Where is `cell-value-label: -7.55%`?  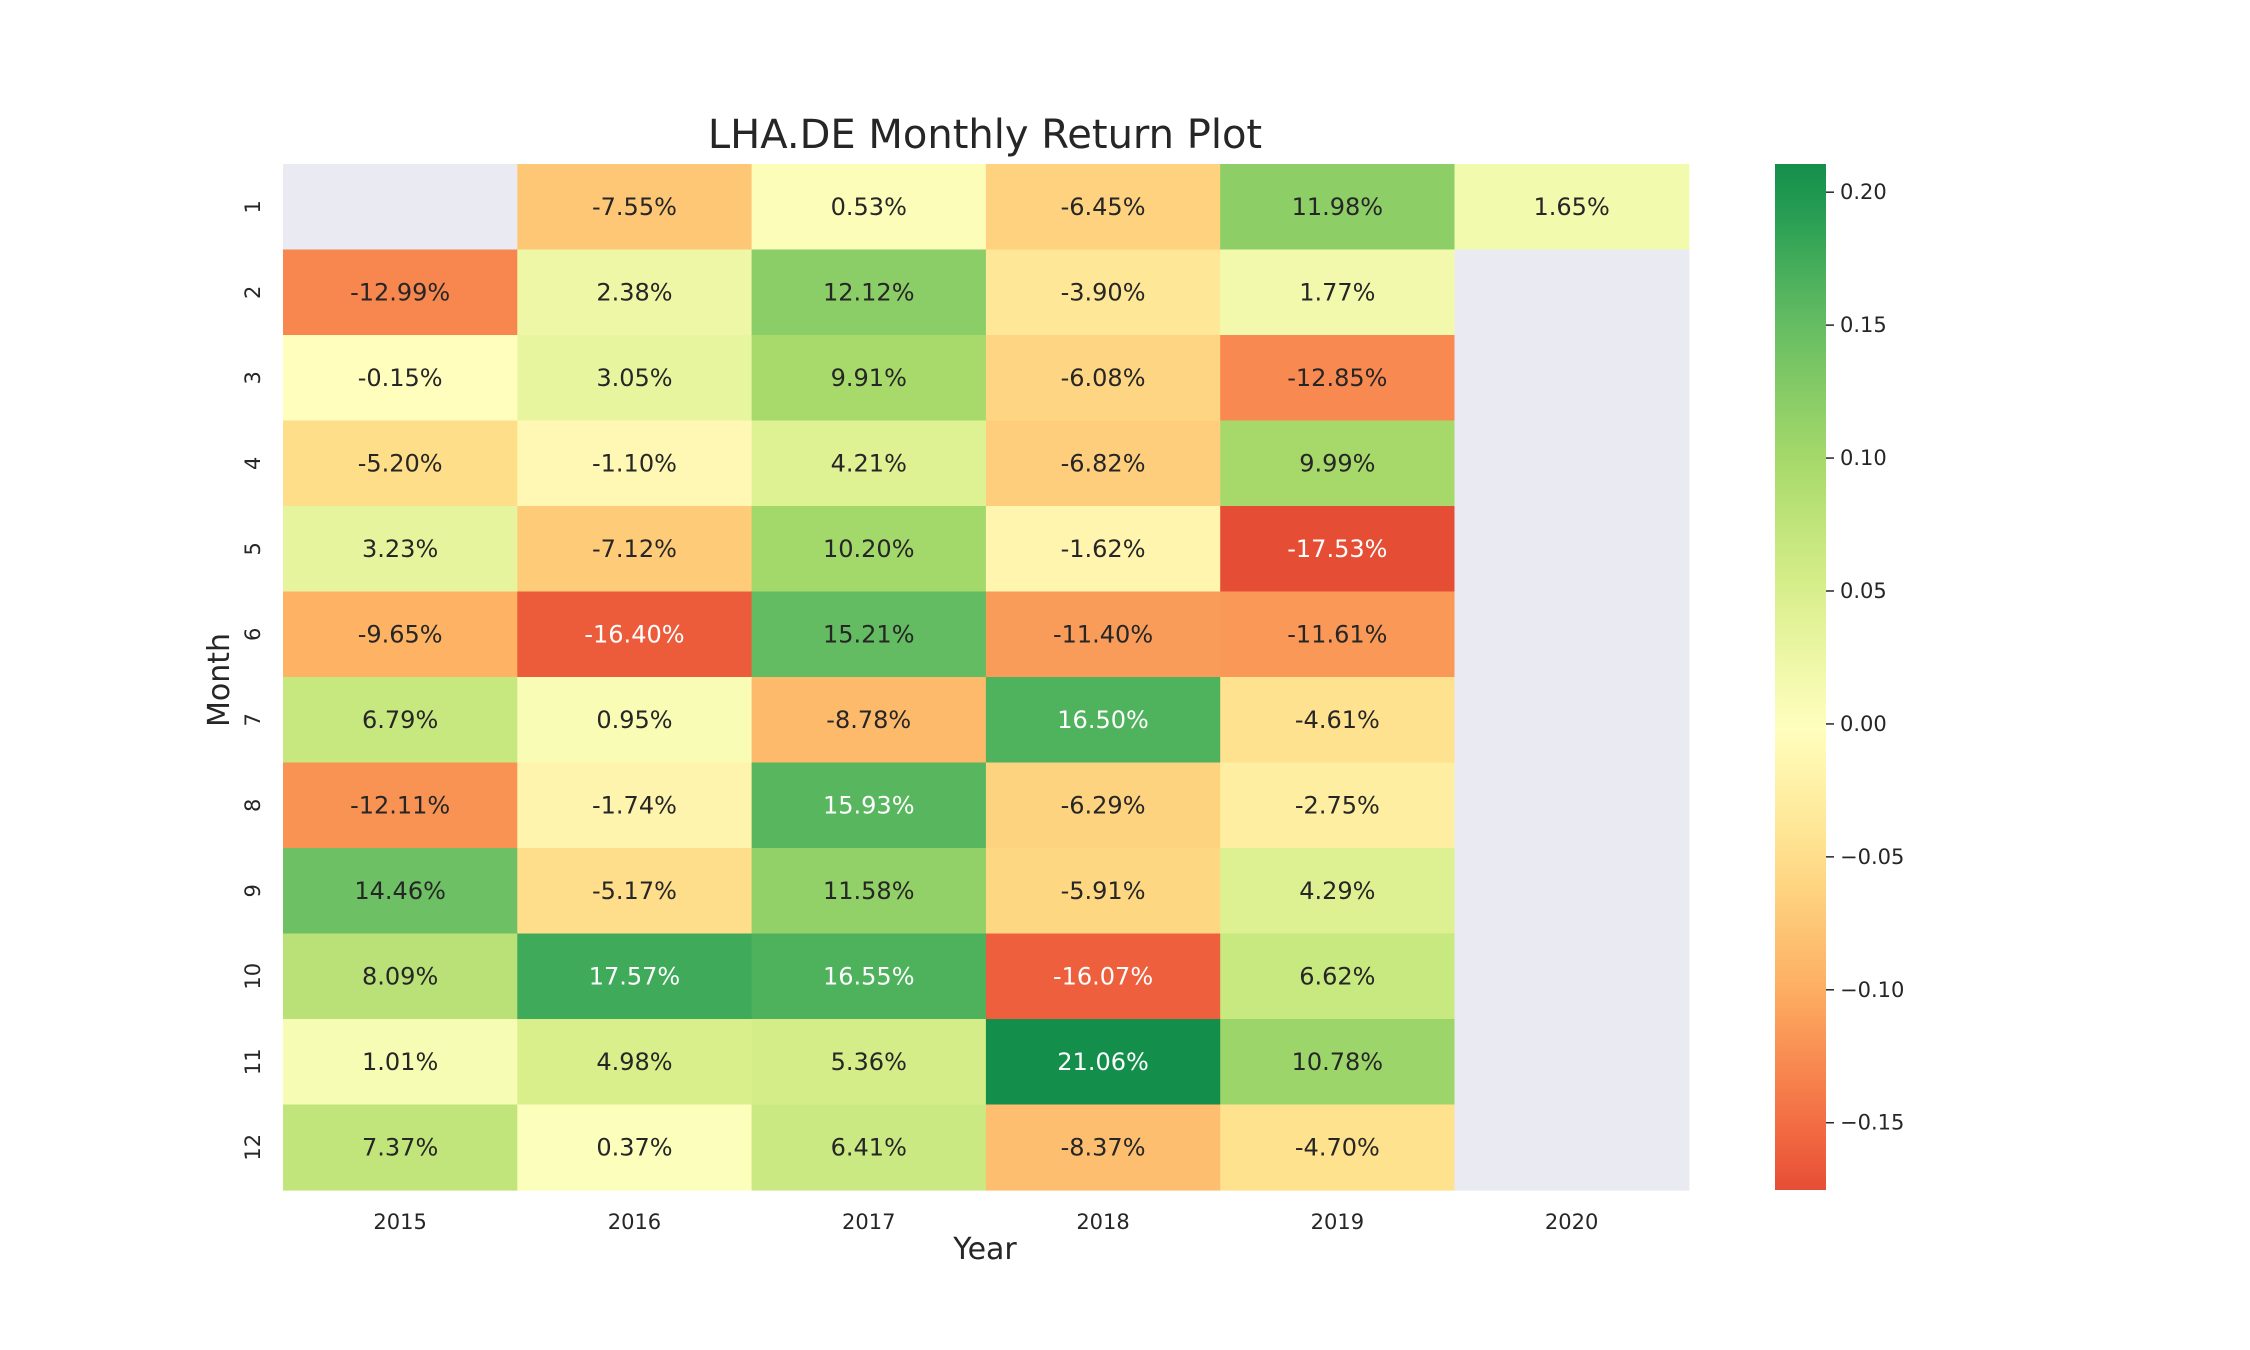 cell-value-label: -7.55% is located at coordinates (634, 207).